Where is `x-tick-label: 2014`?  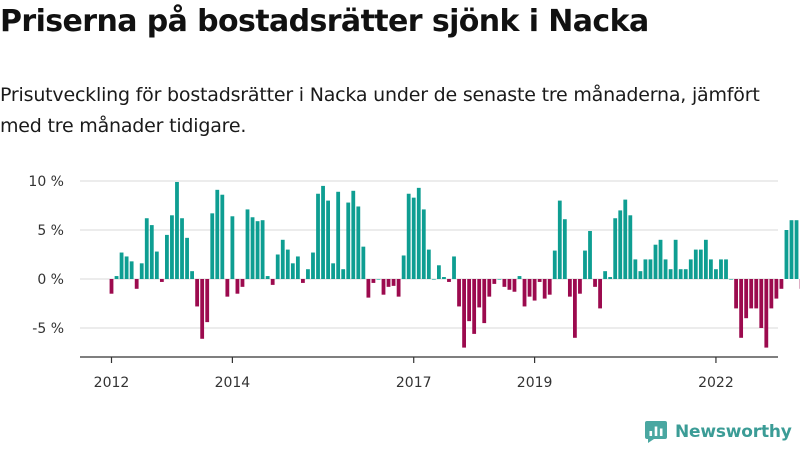 x-tick-label: 2014 is located at coordinates (233, 383).